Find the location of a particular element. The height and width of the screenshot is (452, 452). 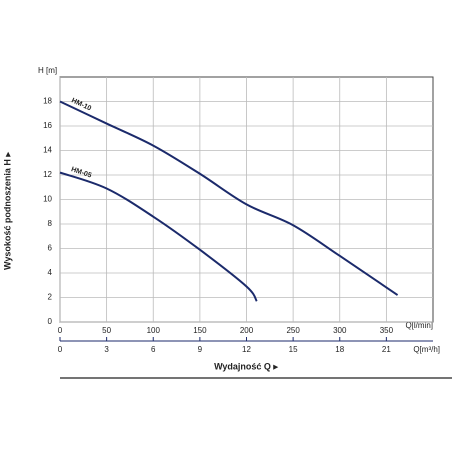

y-tick-label: 14 is located at coordinates (47, 150).